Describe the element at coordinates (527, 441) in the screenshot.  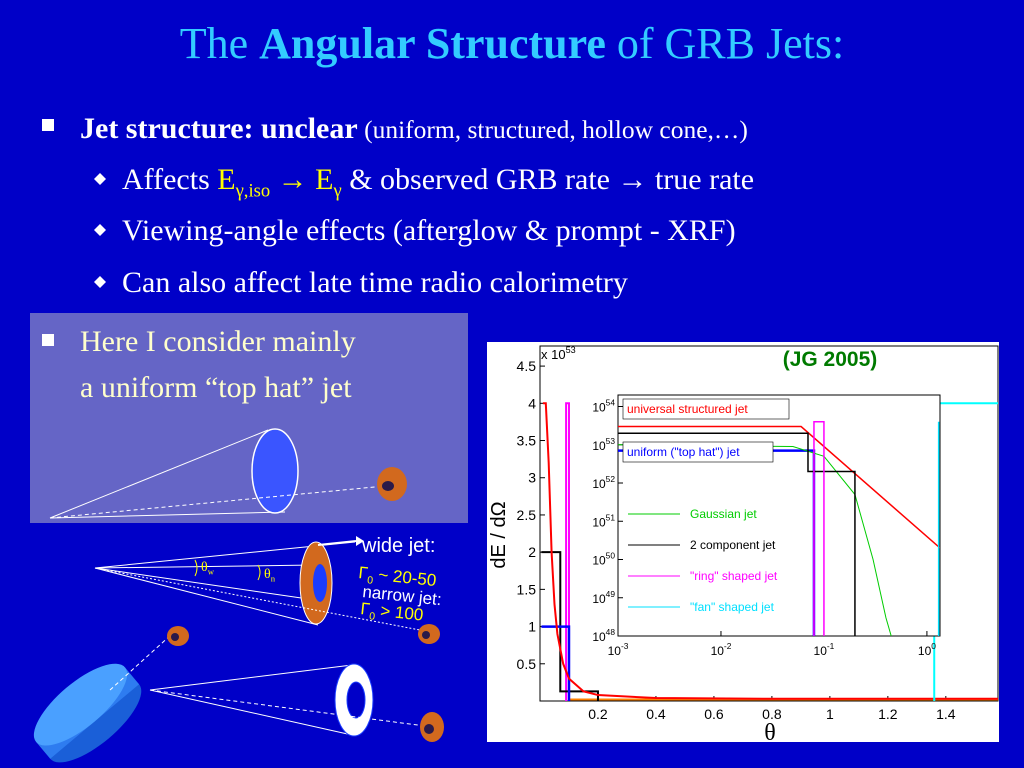
I see `y-tick-label: 3.5` at that location.